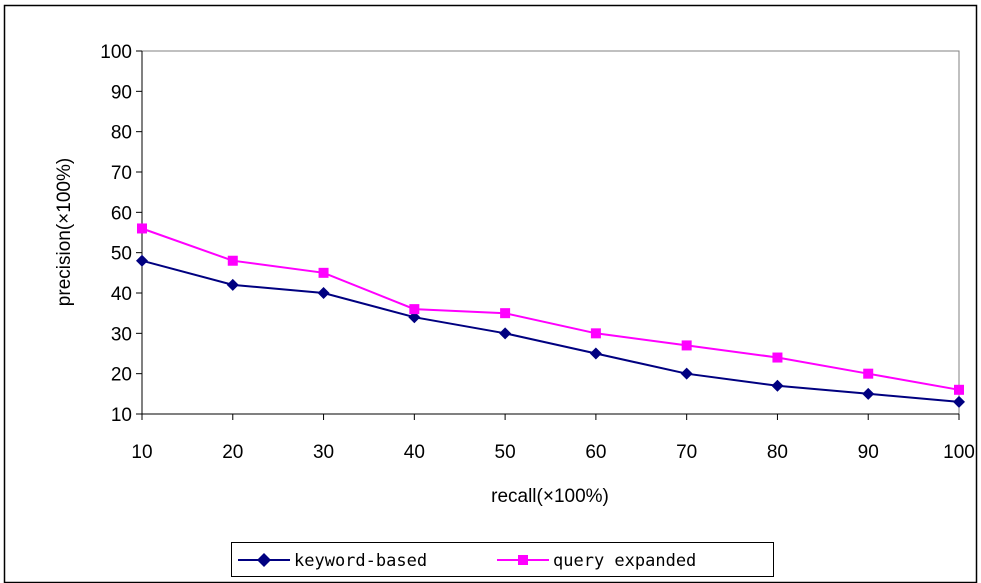  Describe the element at coordinates (624, 561) in the screenshot. I see `legend-label-query-expanded: query expanded` at that location.